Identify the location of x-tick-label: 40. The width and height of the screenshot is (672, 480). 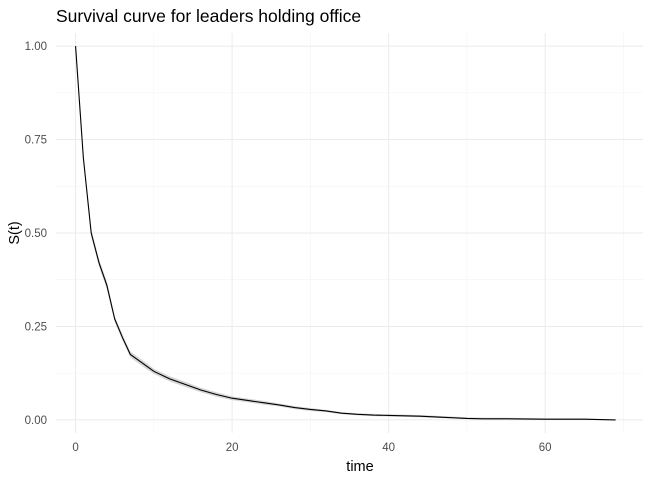
(388, 448).